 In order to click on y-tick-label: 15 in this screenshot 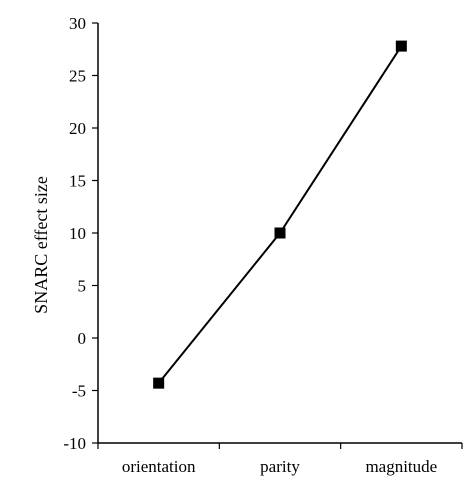, I will do `click(77, 181)`.